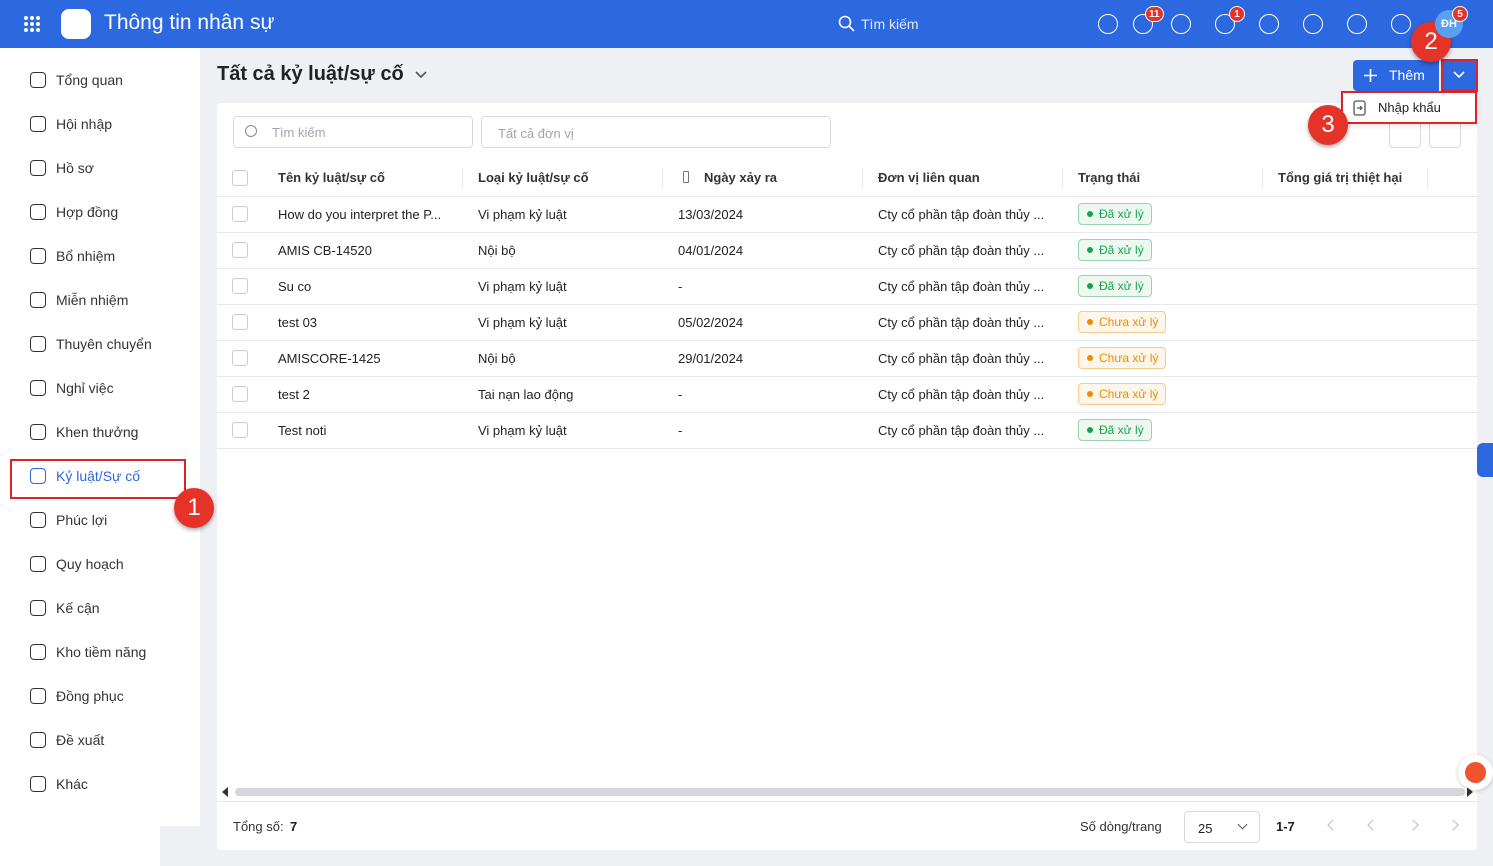 Image resolution: width=1493 pixels, height=866 pixels. I want to click on nav-item: Miễn nhiệm, so click(92, 300).